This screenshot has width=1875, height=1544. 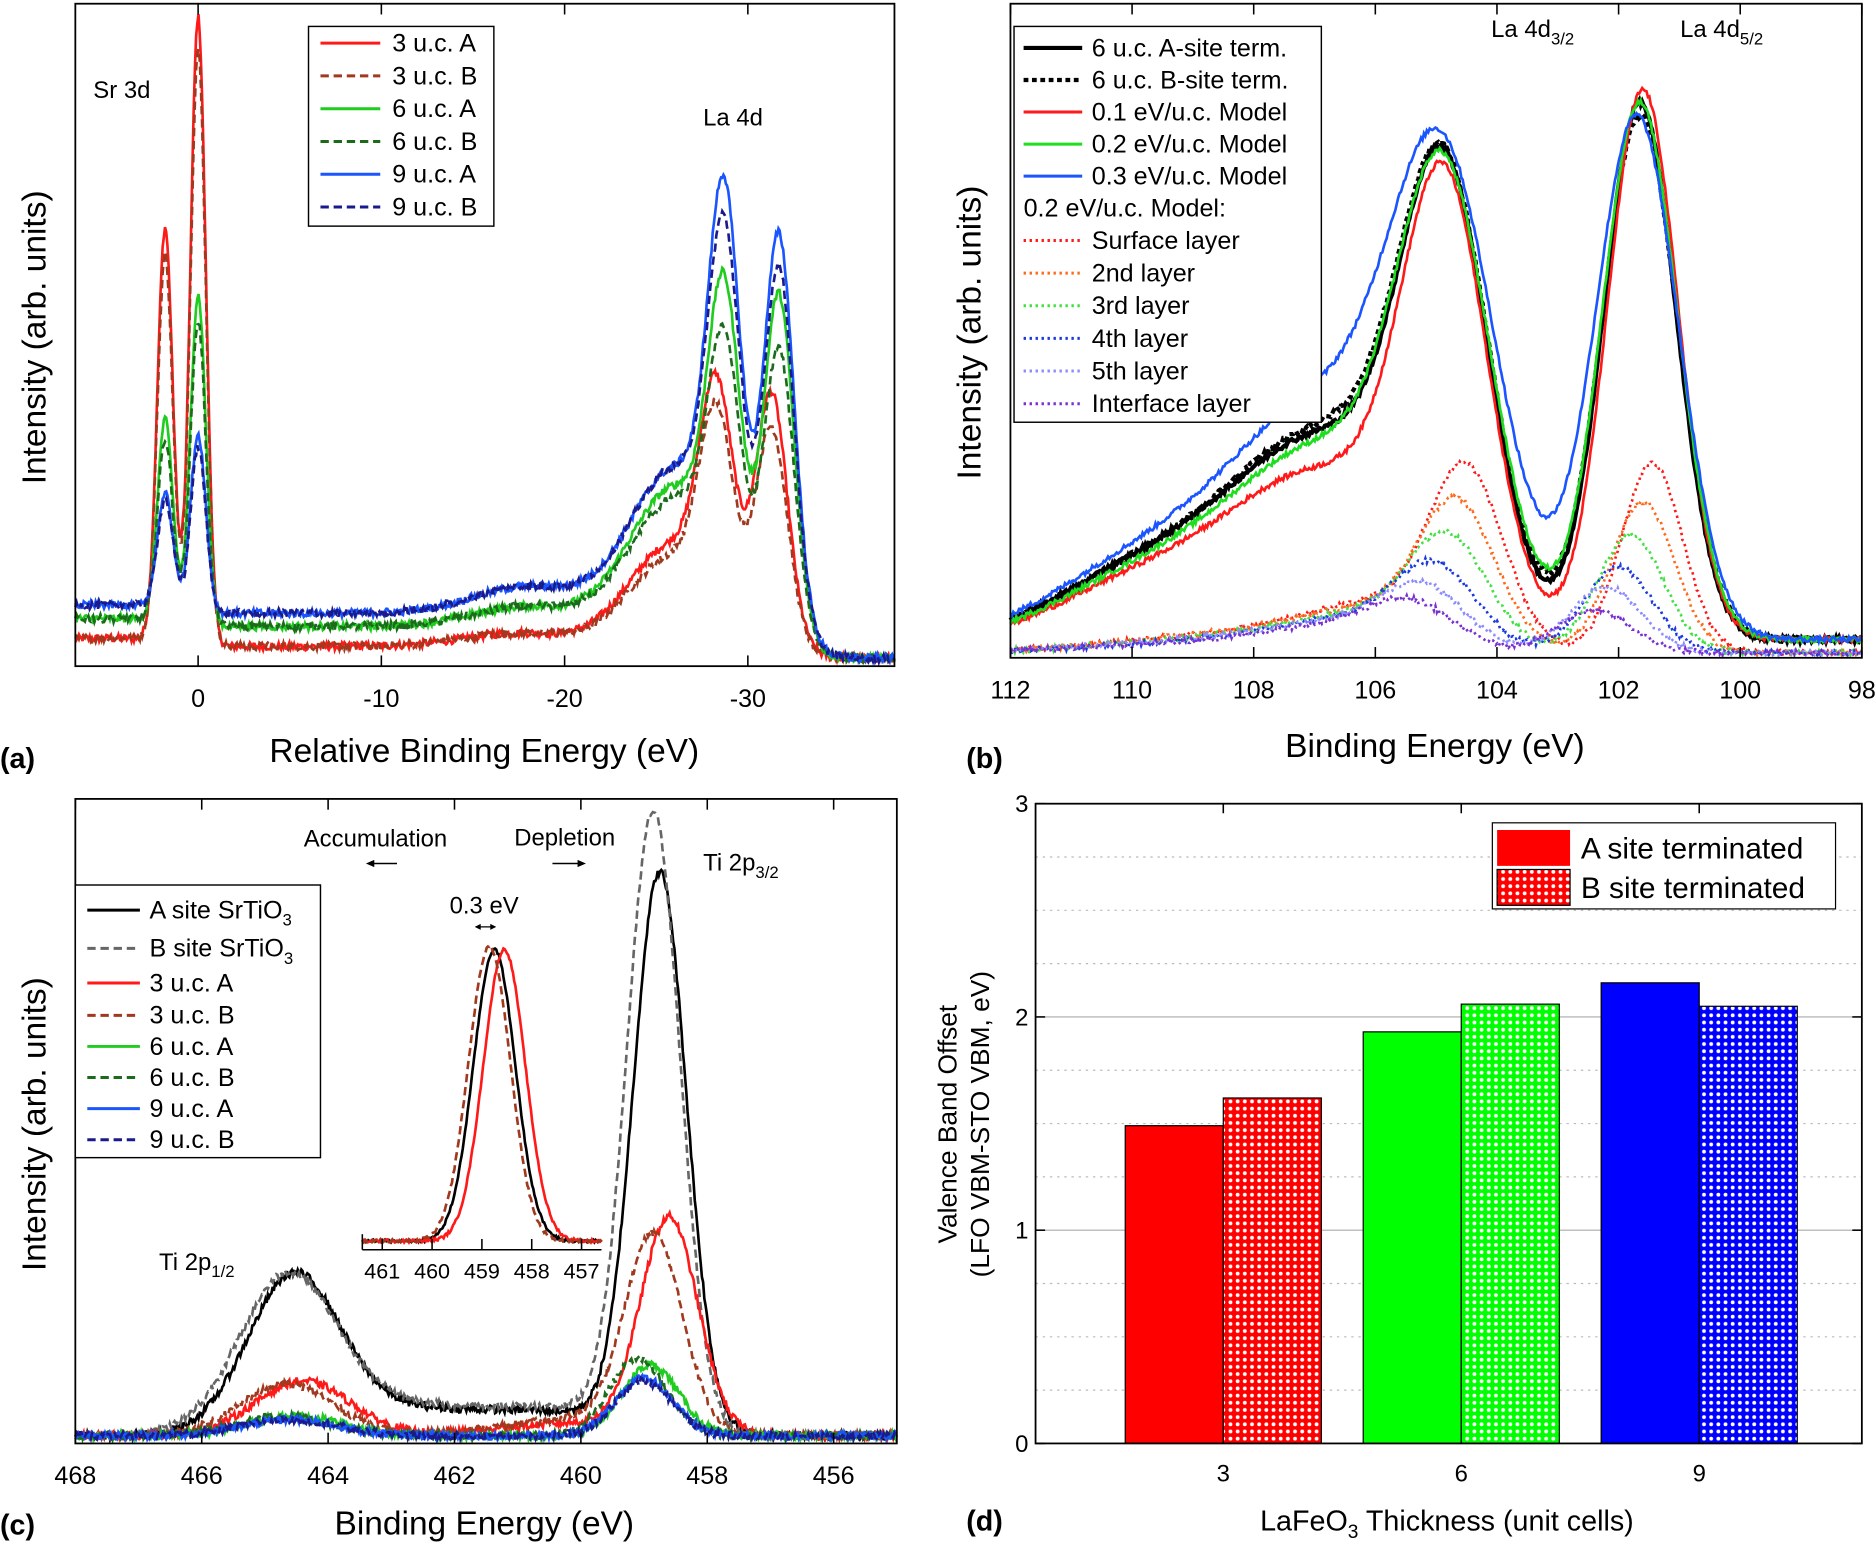 I want to click on legend-label: Surface layer, so click(x=1166, y=241).